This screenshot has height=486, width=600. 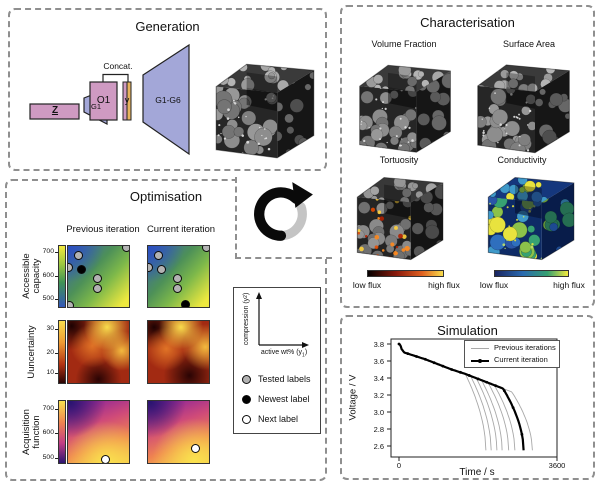 What do you see at coordinates (284, 353) in the screenshot?
I see `active-wt-axis-label: active wt% (y1)` at bounding box center [284, 353].